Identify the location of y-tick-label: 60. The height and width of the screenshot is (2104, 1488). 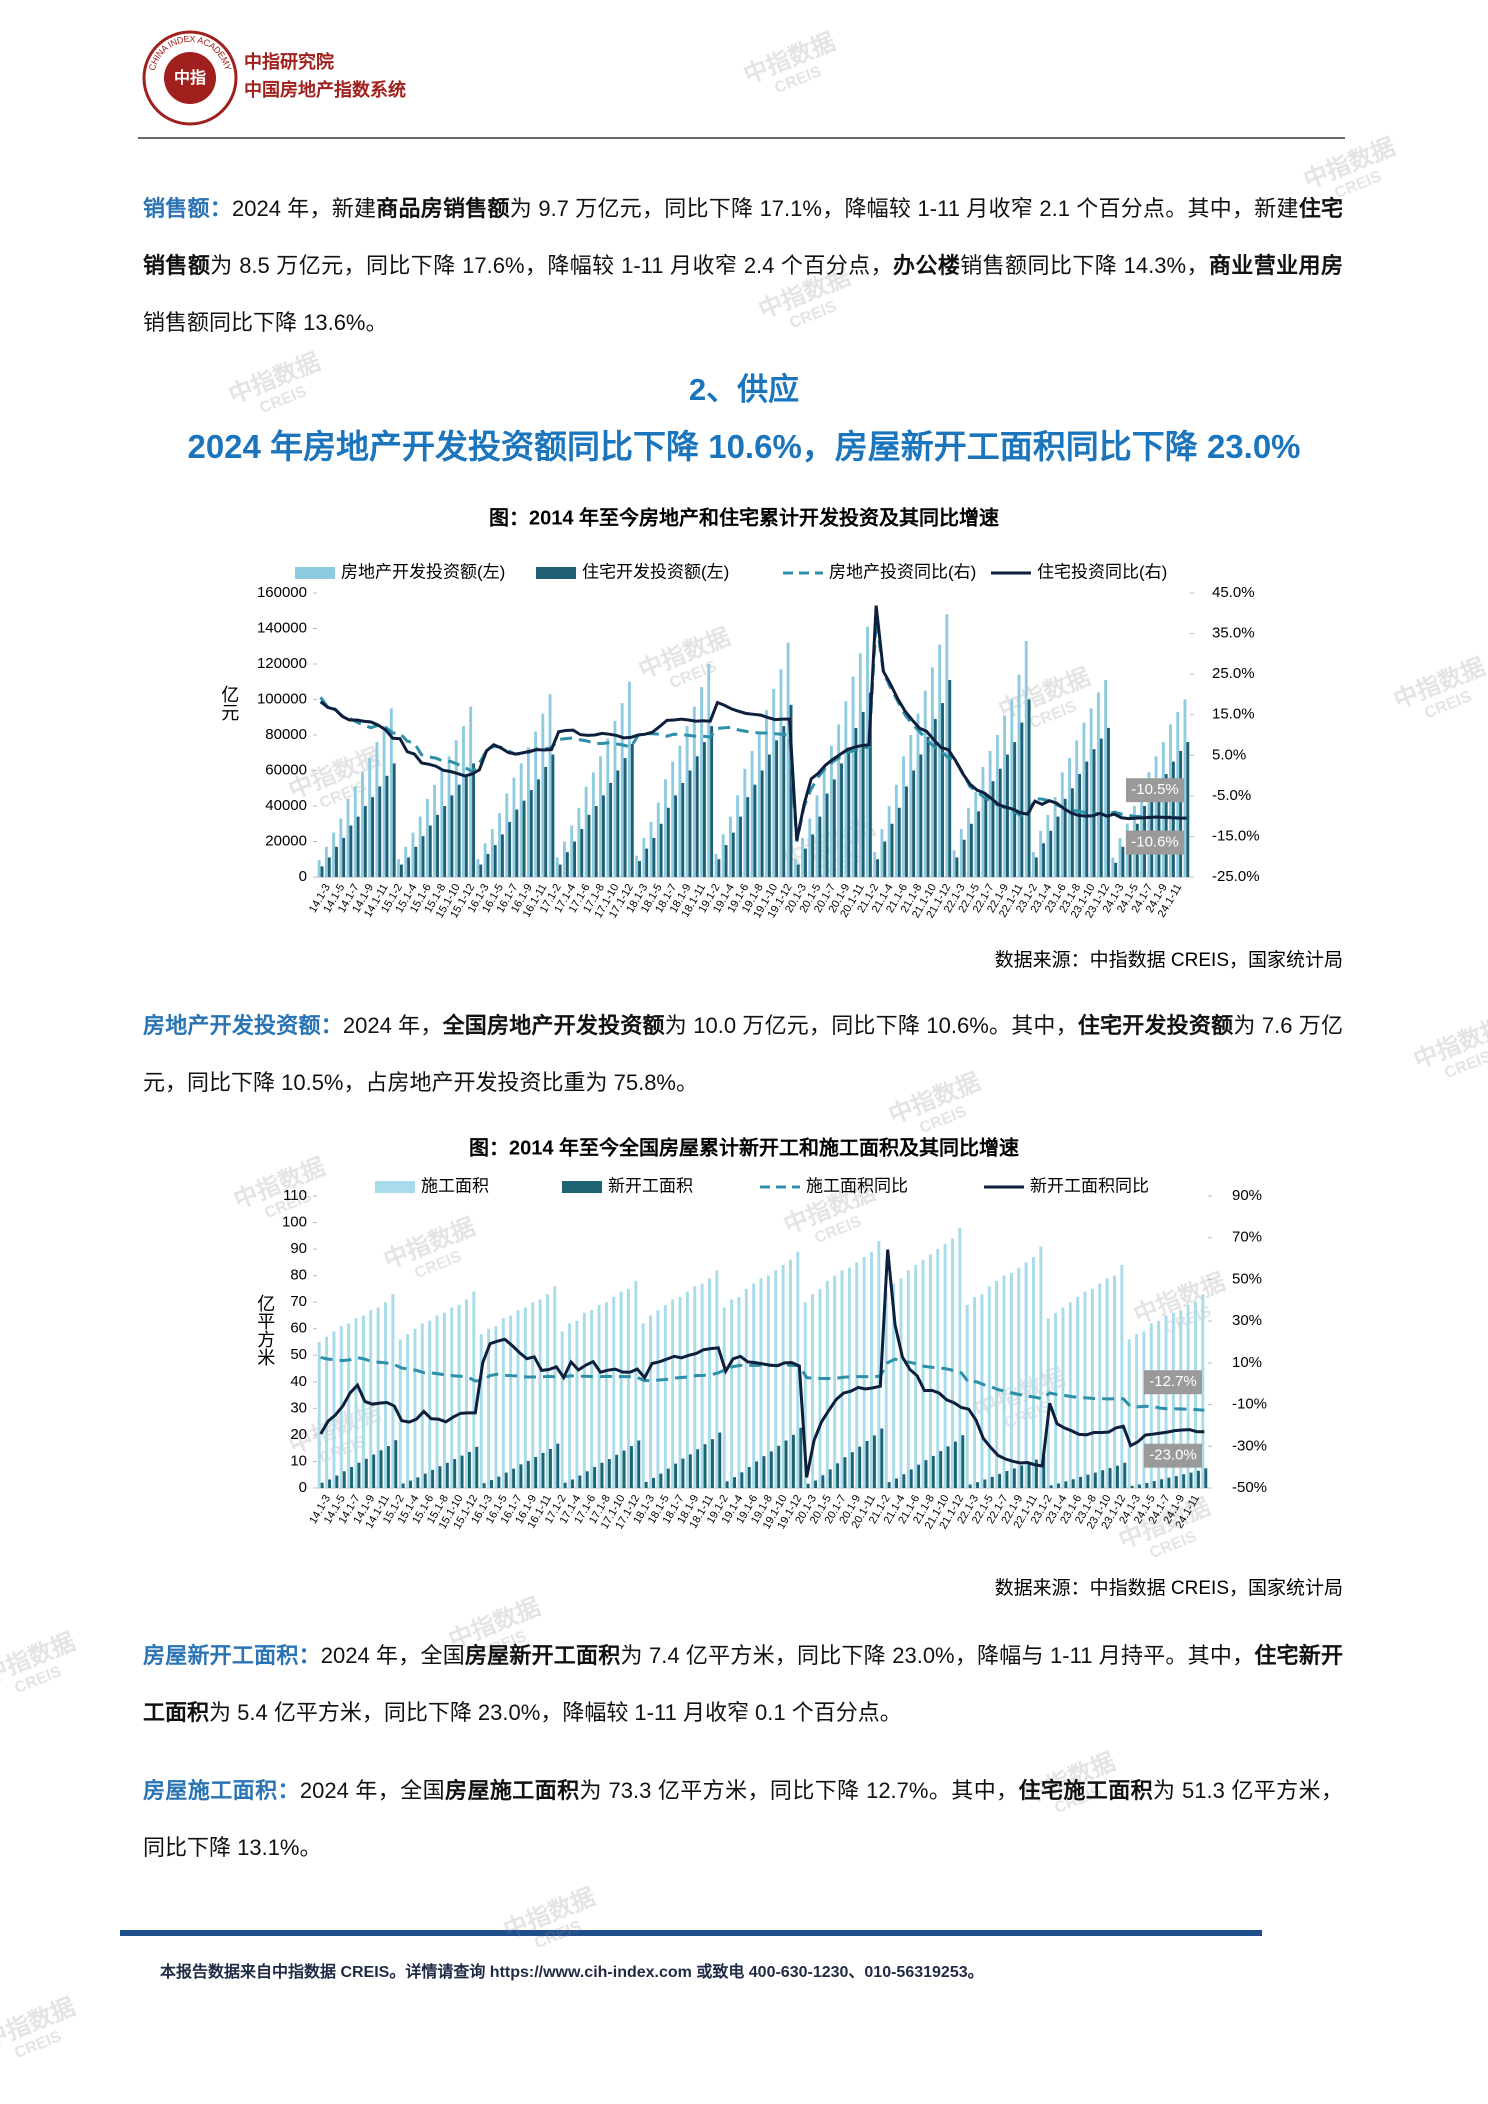
(298, 1328).